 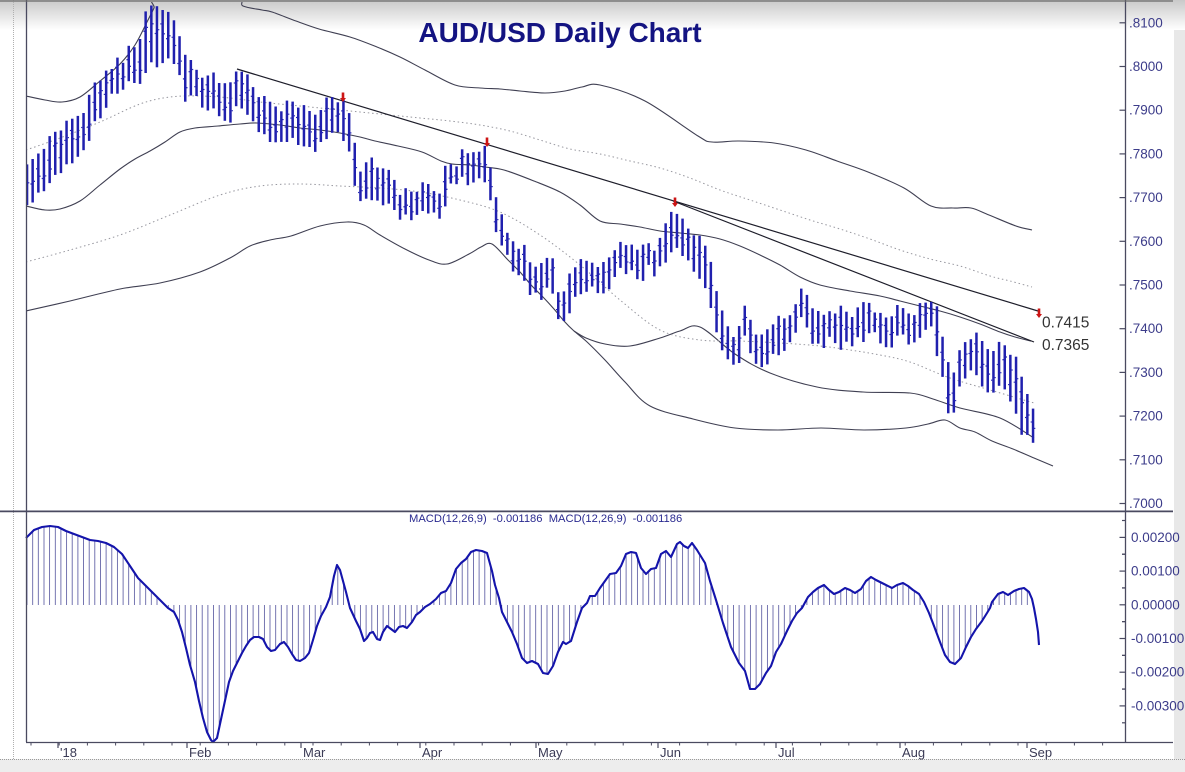 I want to click on svg-text: .7500, so click(x=1146, y=285).